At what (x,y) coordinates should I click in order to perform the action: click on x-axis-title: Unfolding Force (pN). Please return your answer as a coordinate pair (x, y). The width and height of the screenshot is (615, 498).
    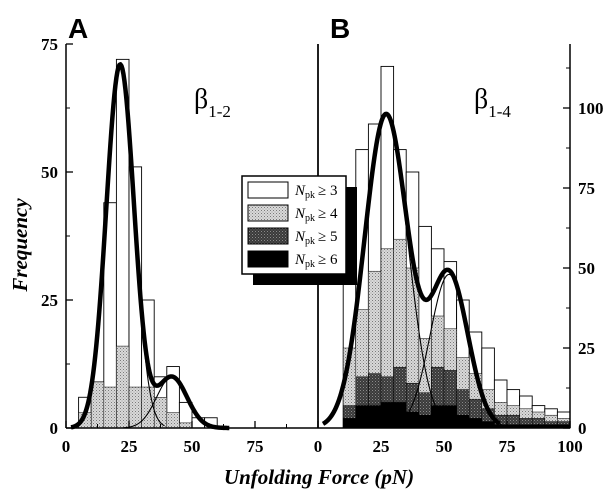
    Looking at the image, I should click on (319, 477).